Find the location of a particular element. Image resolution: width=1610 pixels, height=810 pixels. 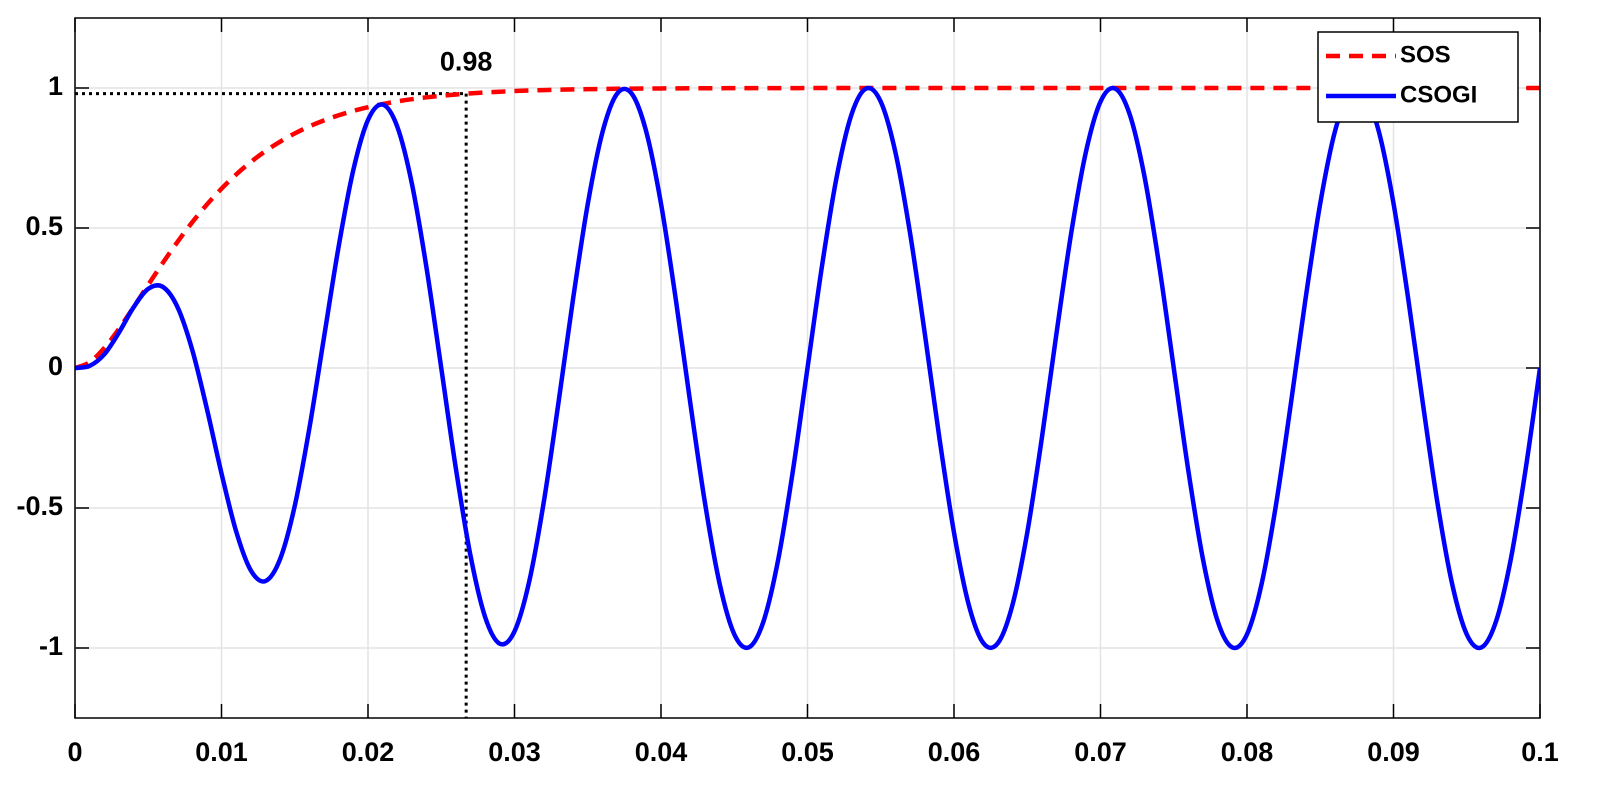

x-tick-label: 0.01 is located at coordinates (221, 752).